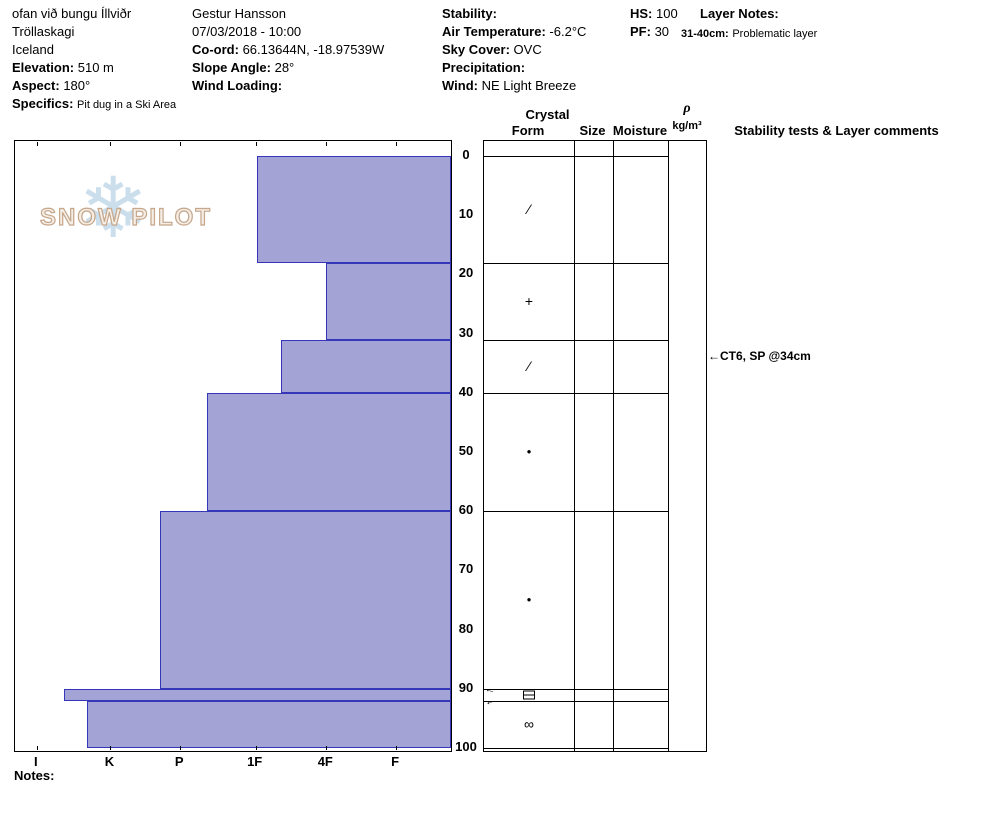 This screenshot has height=840, width=994. Describe the element at coordinates (109, 761) in the screenshot. I see `hardness-tick-label: K` at that location.